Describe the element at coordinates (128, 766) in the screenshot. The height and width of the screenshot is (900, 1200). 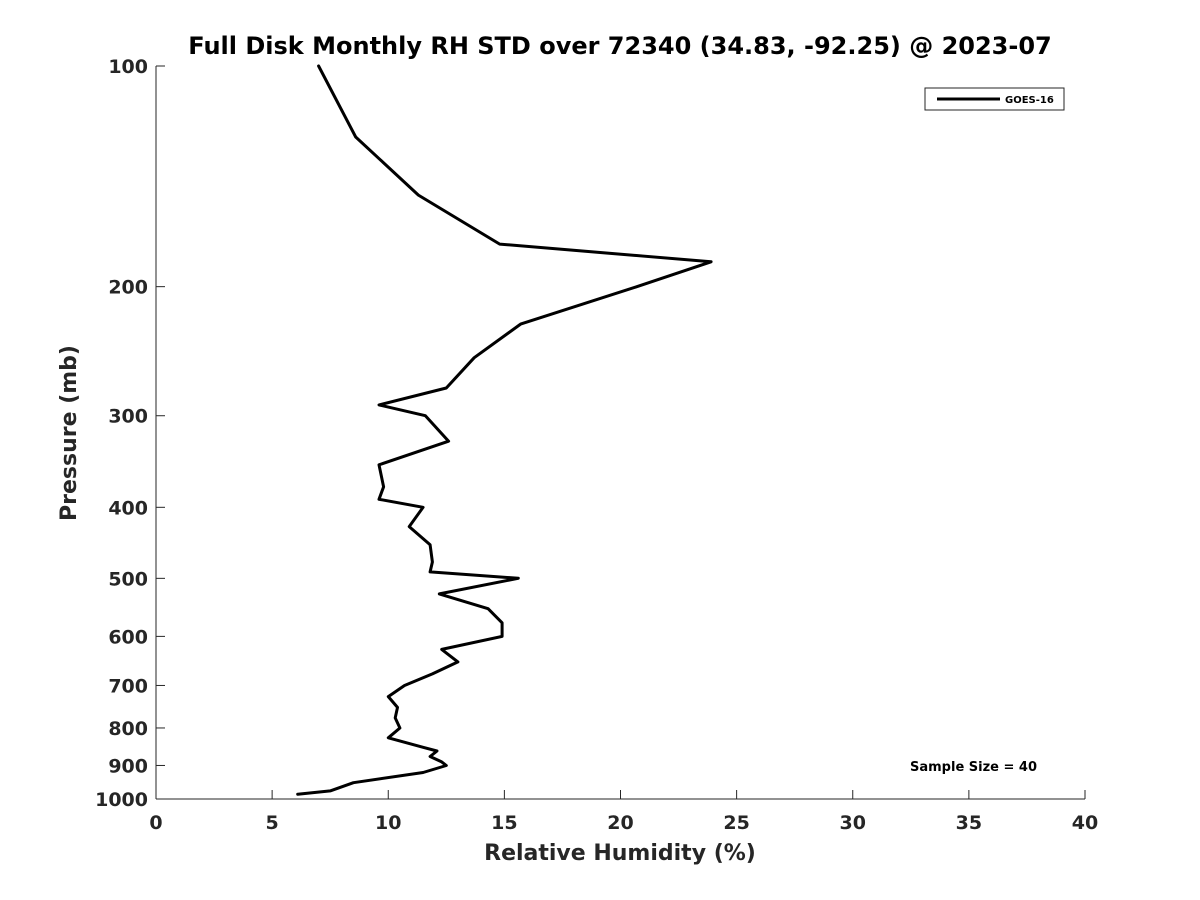
I see `y-tick-label: 900` at that location.